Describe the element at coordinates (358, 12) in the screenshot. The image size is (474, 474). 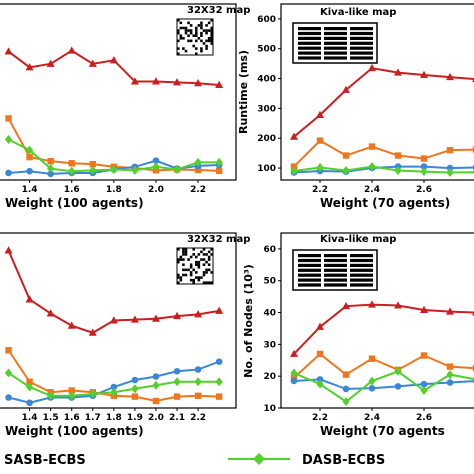
I see `p2-map-title: Kiva-like map` at that location.